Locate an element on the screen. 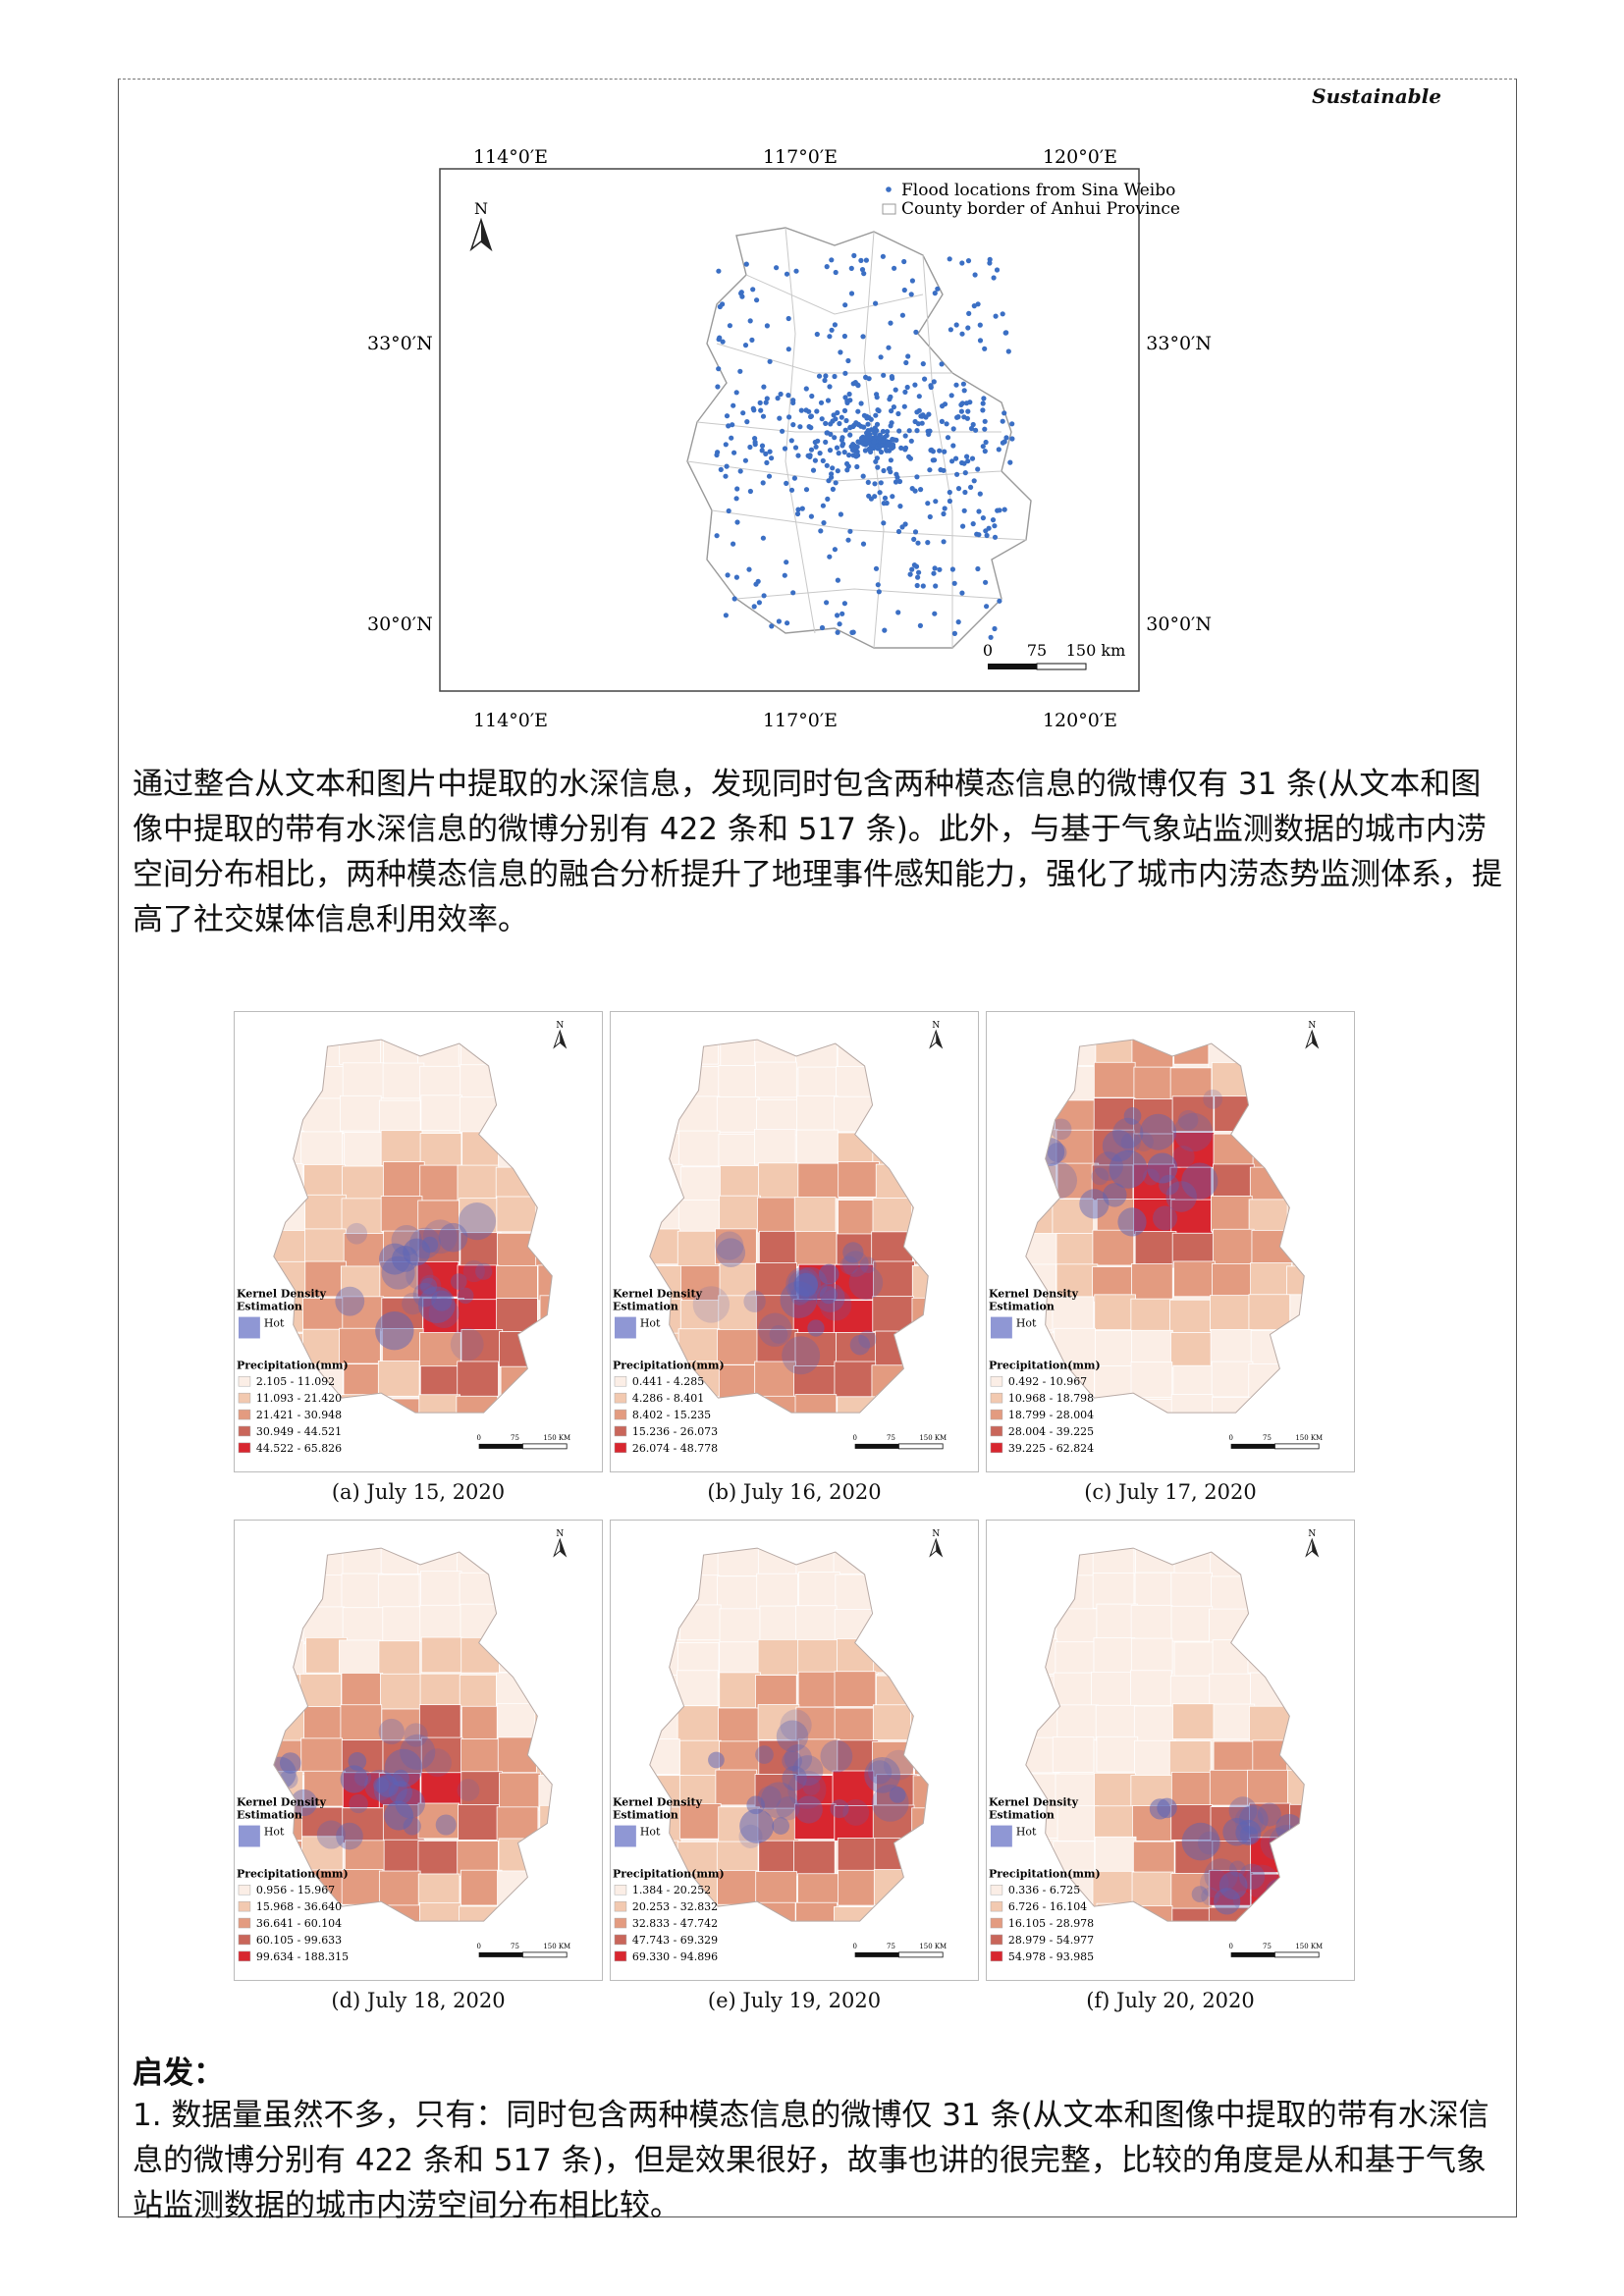 Image resolution: width=1624 pixels, height=2296 pixels. panel-caption: (e) July 19, 2020 is located at coordinates (794, 2000).